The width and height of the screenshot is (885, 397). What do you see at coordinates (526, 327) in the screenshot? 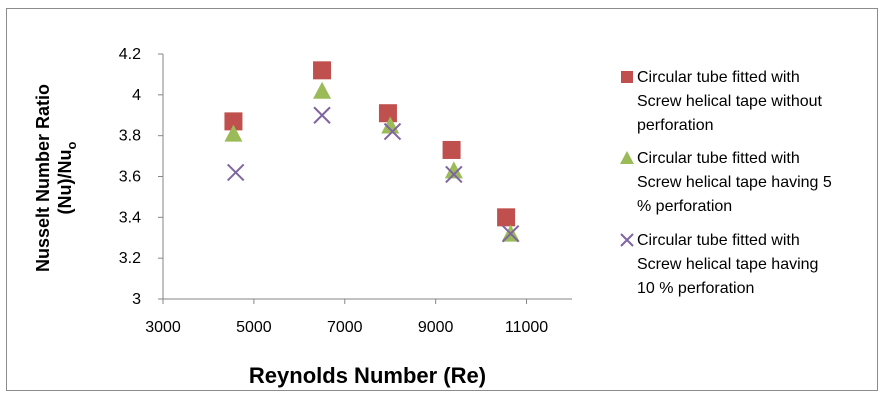
I see `x-tick-label: 11000` at bounding box center [526, 327].